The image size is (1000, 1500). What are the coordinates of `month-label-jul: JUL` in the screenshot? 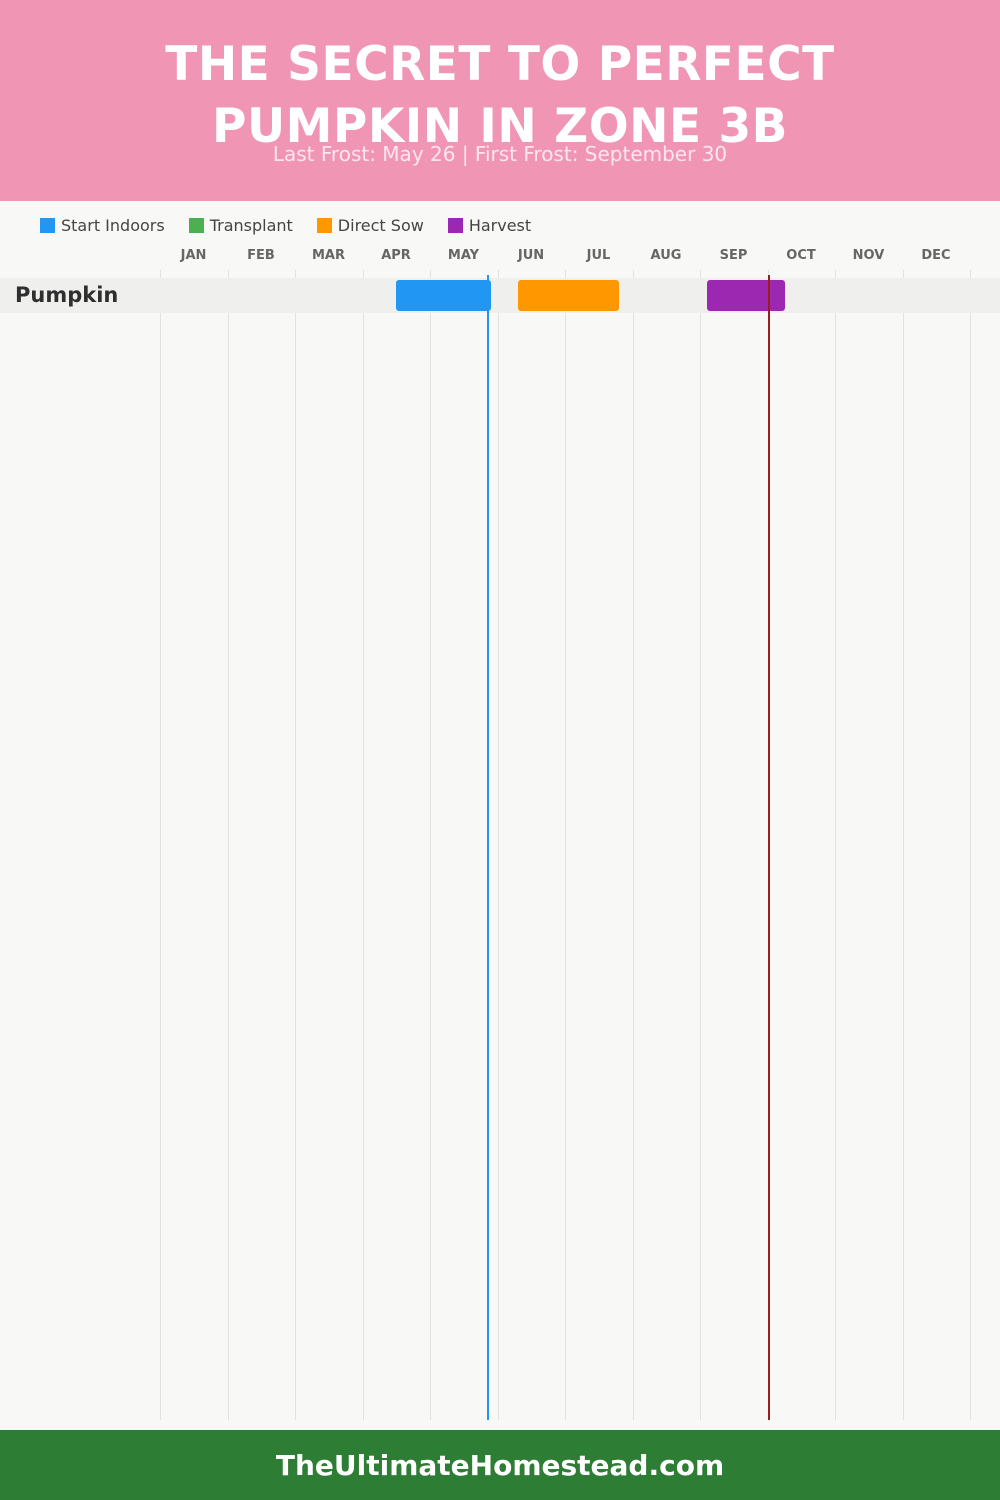 It's located at (598, 255).